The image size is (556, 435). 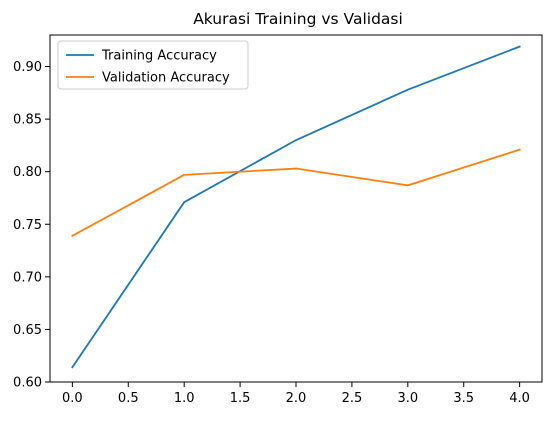 What do you see at coordinates (407, 398) in the screenshot?
I see `x-tick-label: 3.0` at bounding box center [407, 398].